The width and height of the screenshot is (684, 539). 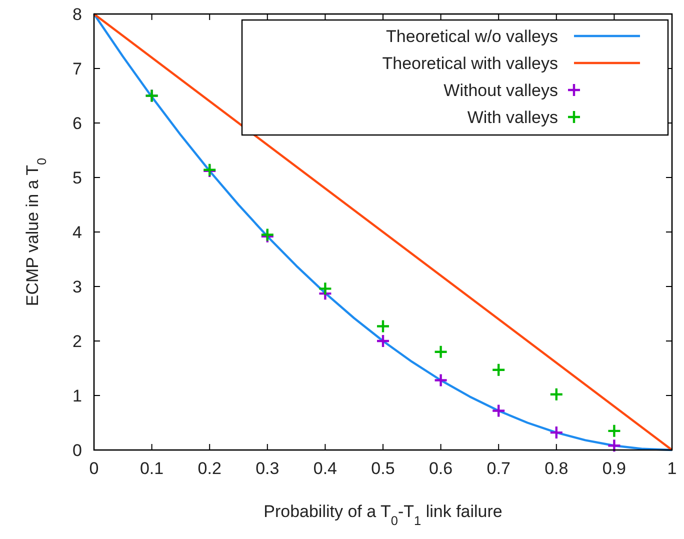 I want to click on legend-label: With valleys, so click(x=512, y=117).